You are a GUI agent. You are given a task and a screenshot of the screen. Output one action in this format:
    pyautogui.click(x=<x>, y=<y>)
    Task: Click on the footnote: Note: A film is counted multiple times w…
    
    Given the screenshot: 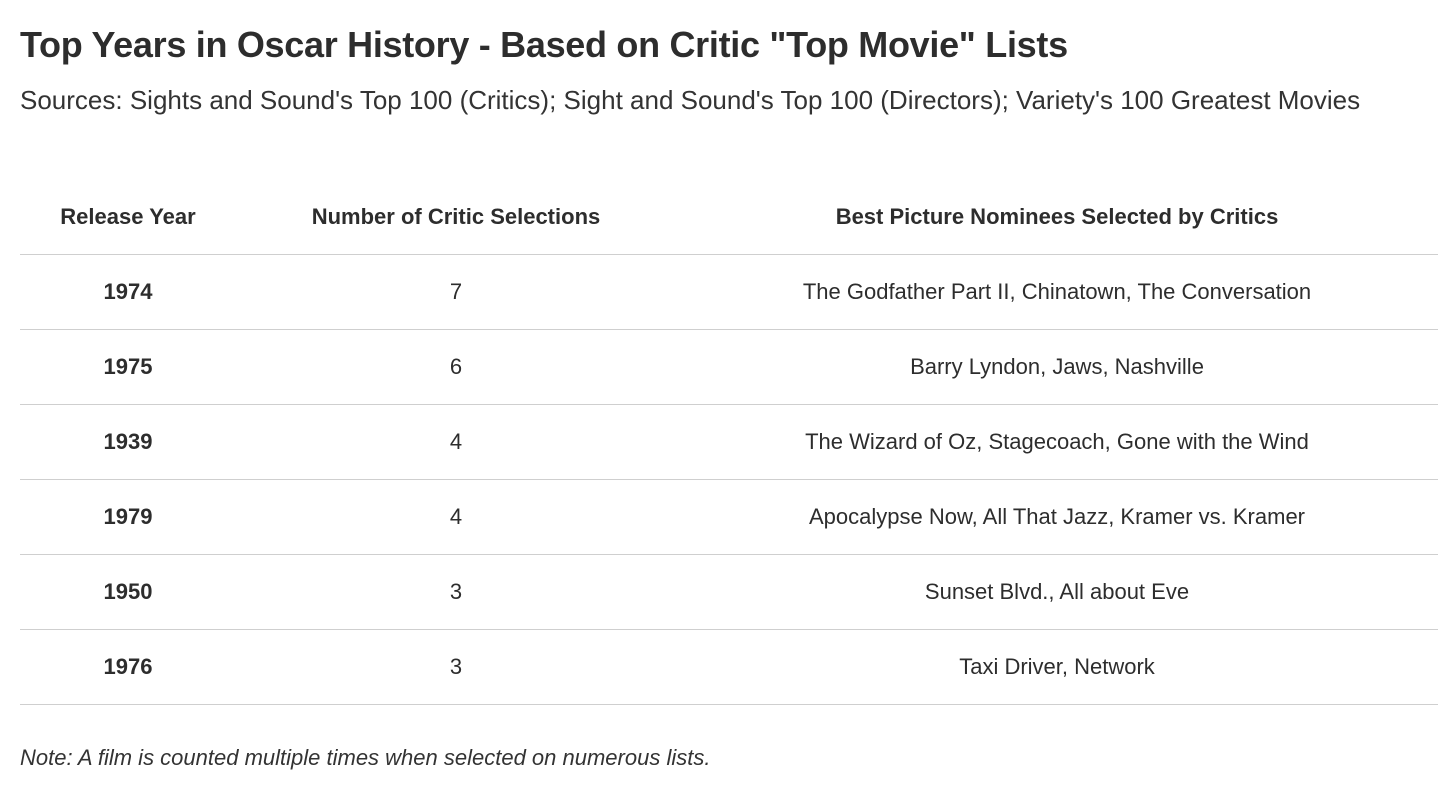 What is the action you would take?
    pyautogui.click(x=365, y=757)
    